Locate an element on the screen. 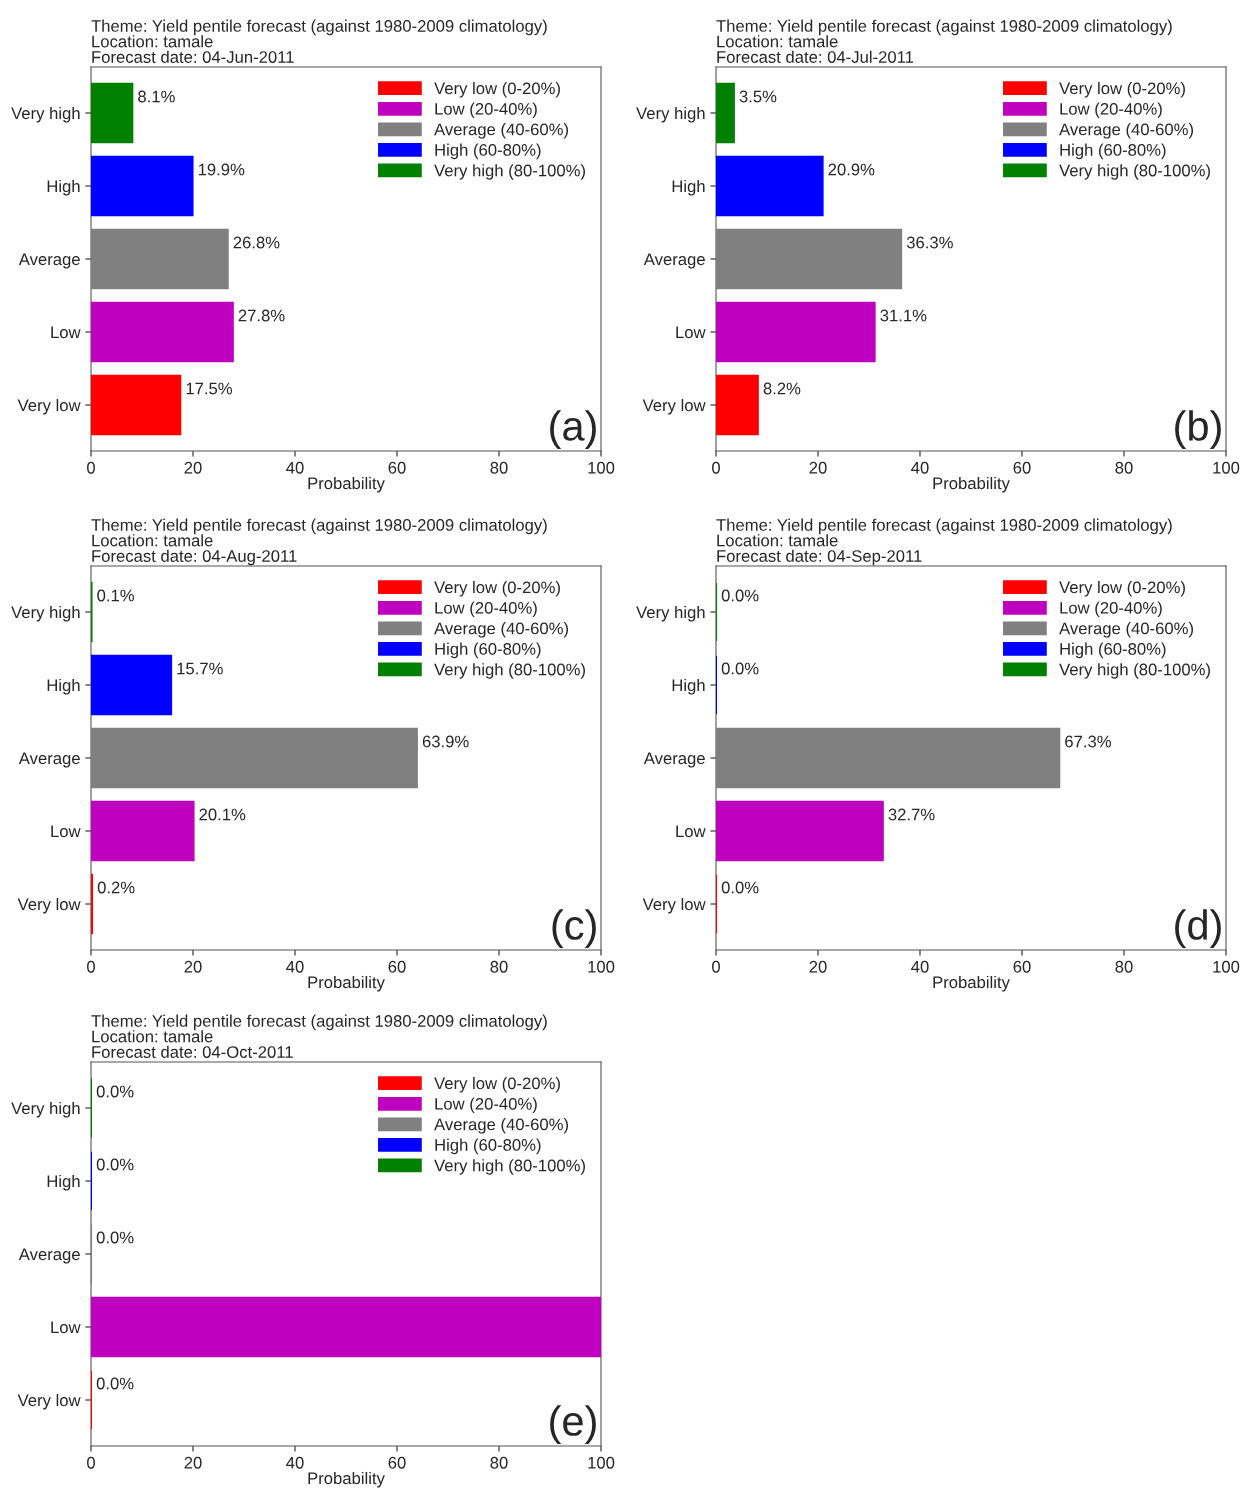 The image size is (1247, 1496). annotation: (d) is located at coordinates (1198, 929).